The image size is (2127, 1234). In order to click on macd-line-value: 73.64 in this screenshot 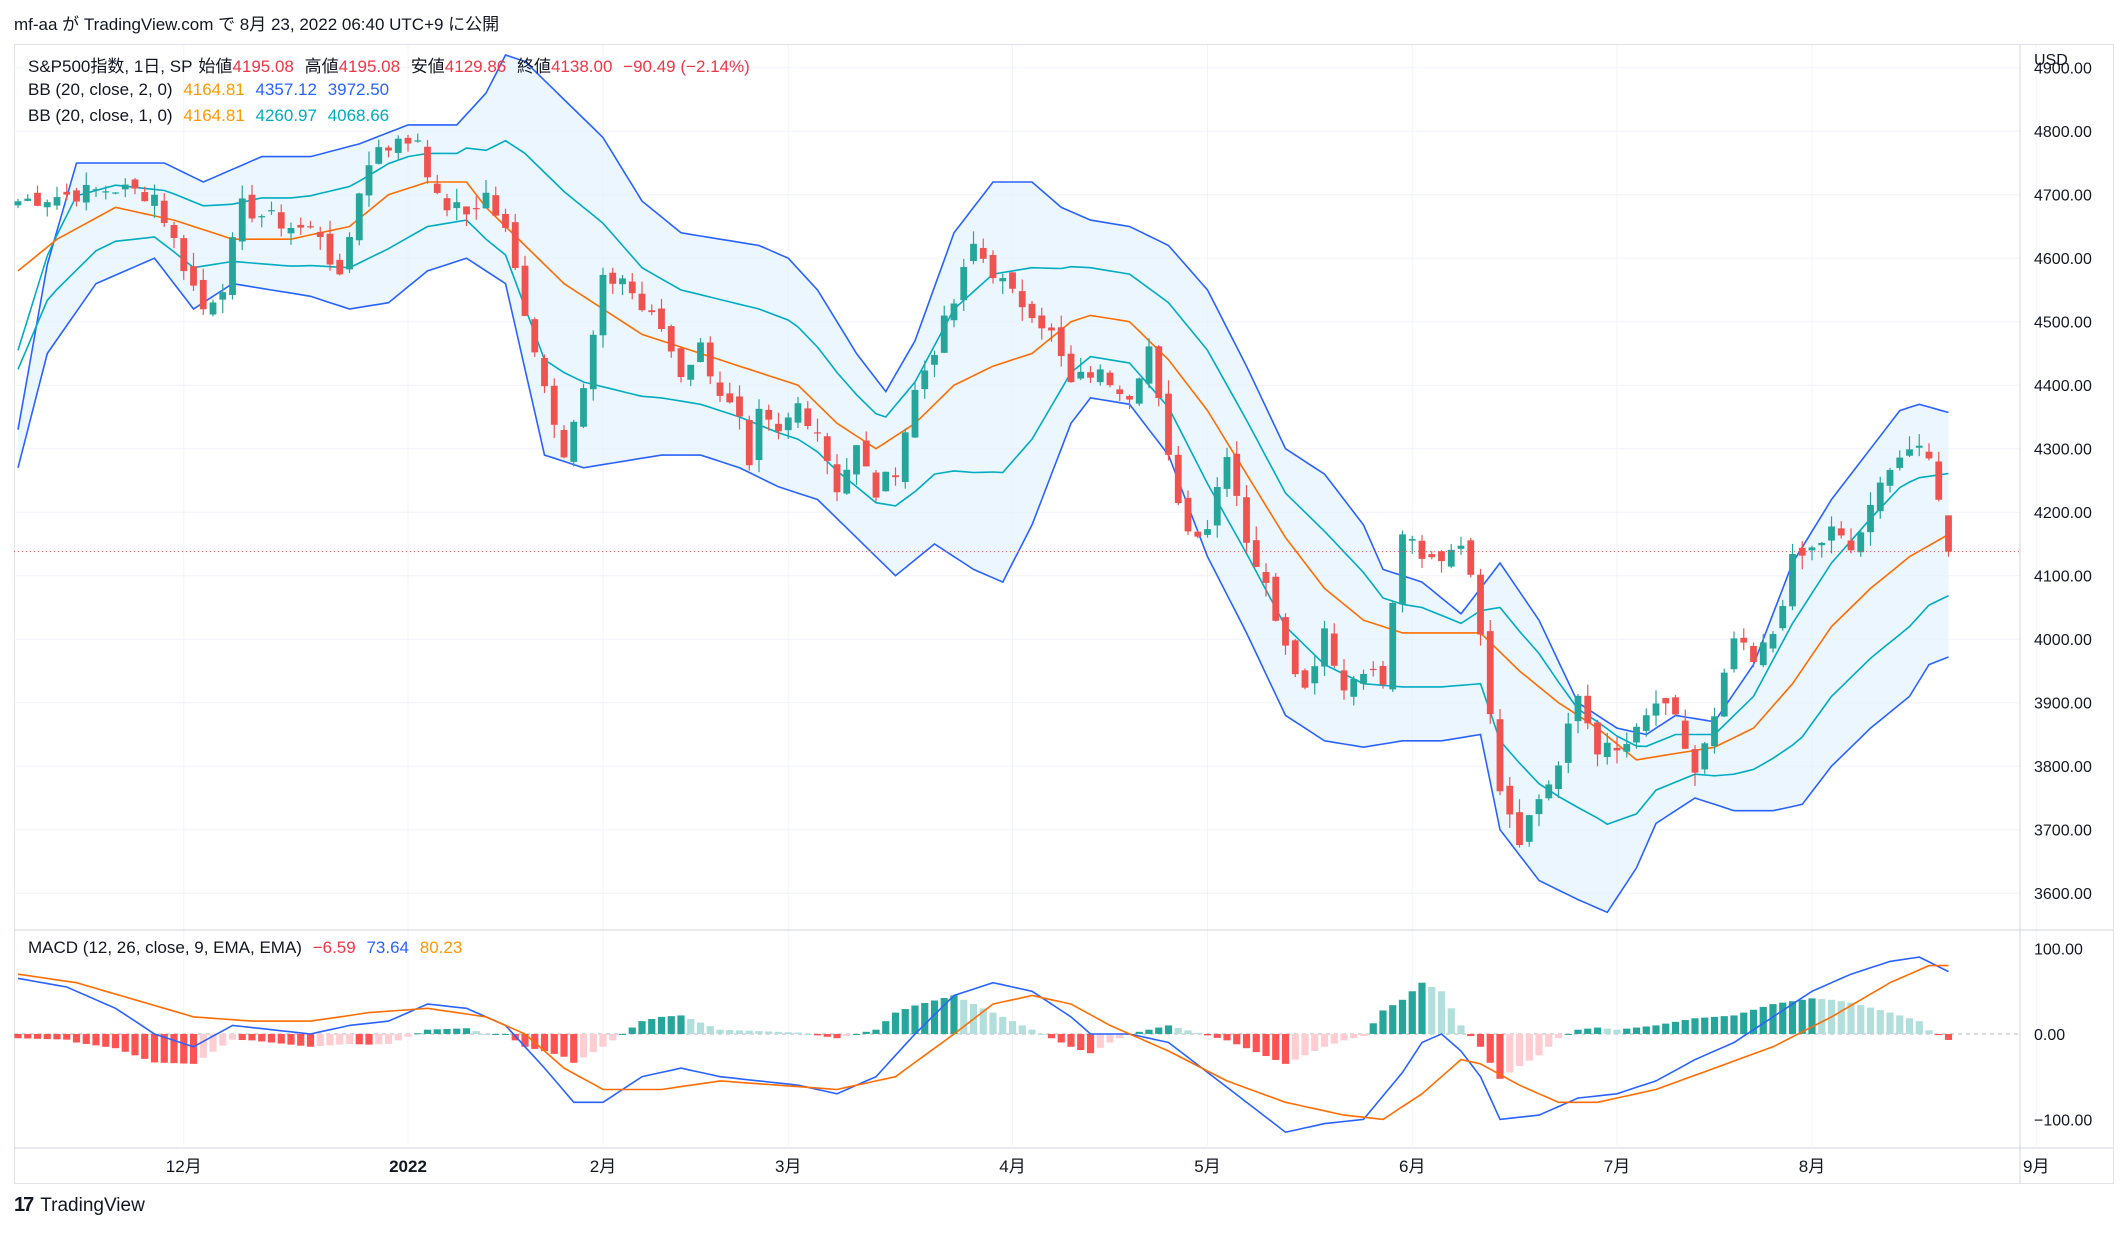, I will do `click(387, 947)`.